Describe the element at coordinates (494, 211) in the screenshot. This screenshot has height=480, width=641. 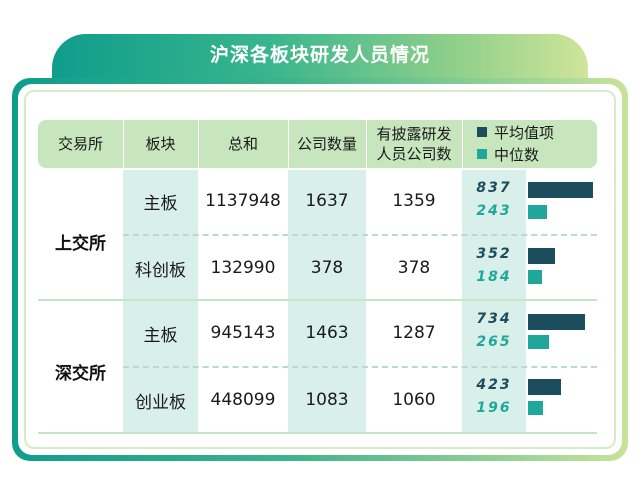
I see `median-value-label: 243` at that location.